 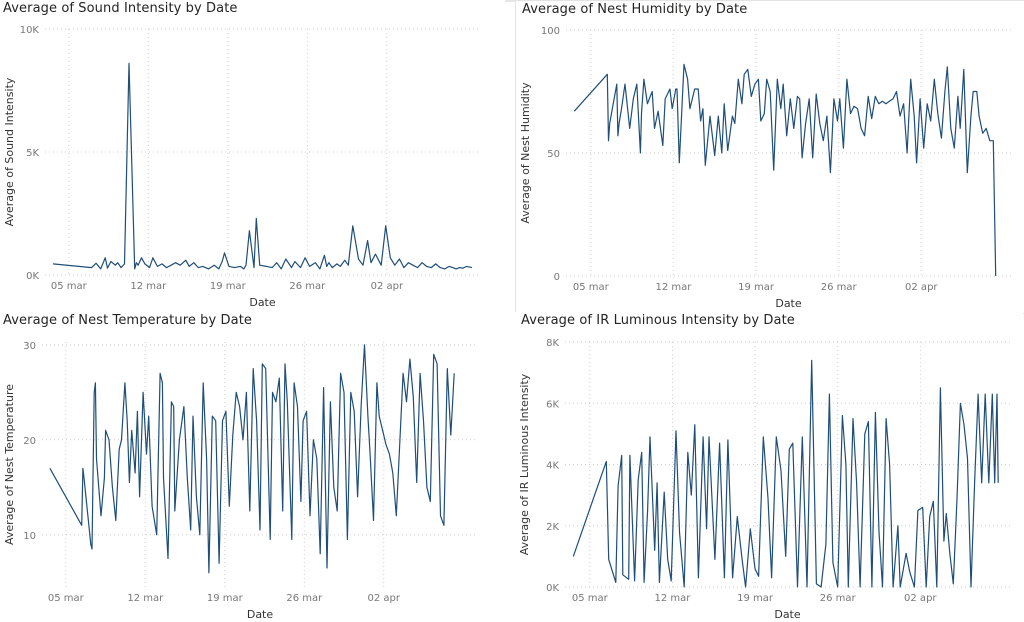 I want to click on y-tick-label: 100, so click(x=550, y=31).